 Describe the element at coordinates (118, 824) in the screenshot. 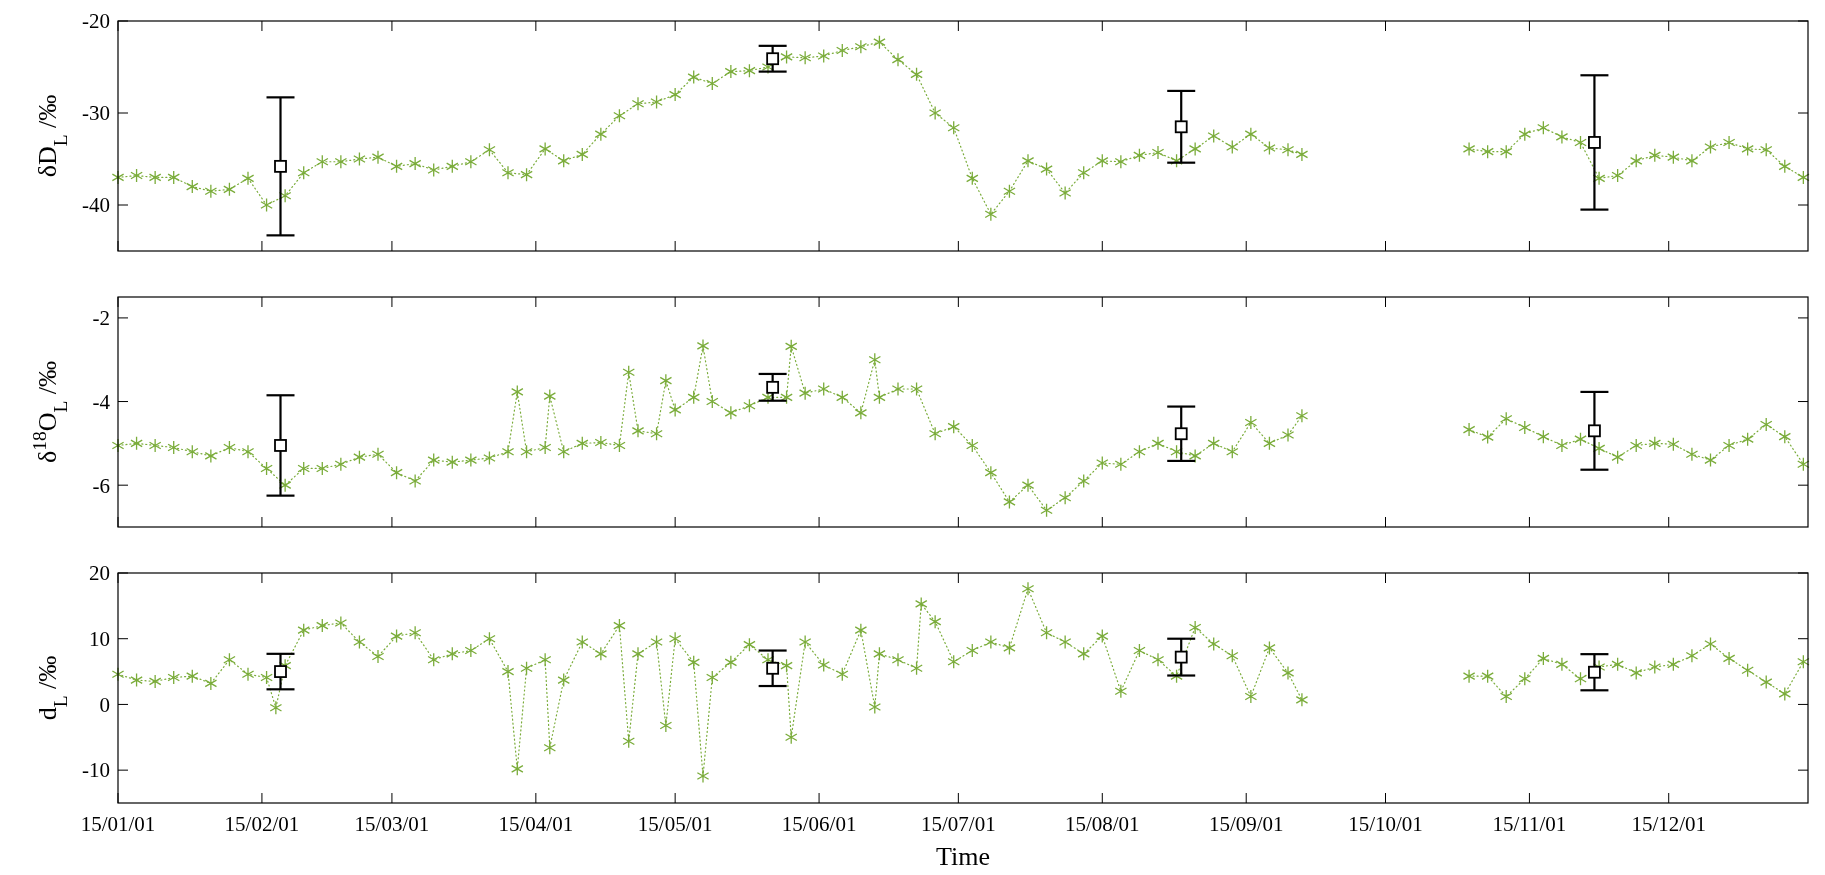

I see `x-tick-label: 15/01/01` at that location.